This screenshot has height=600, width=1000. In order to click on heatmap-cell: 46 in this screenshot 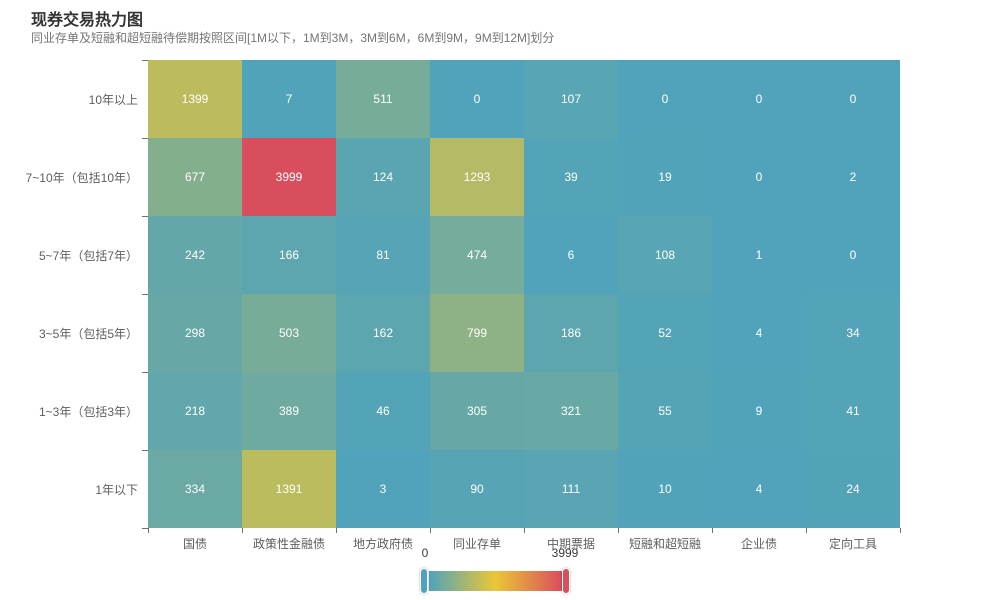, I will do `click(383, 411)`.